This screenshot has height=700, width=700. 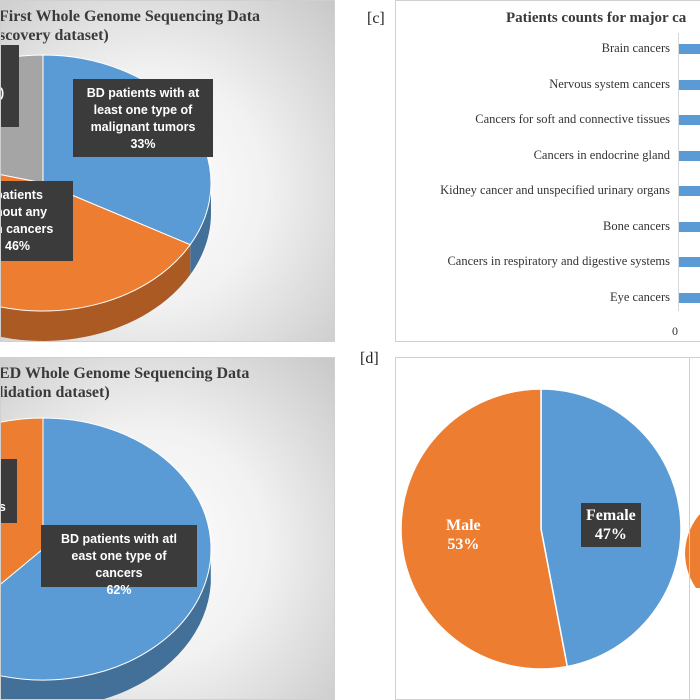 What do you see at coordinates (143, 127) in the screenshot?
I see `label-line: malignant tumors` at bounding box center [143, 127].